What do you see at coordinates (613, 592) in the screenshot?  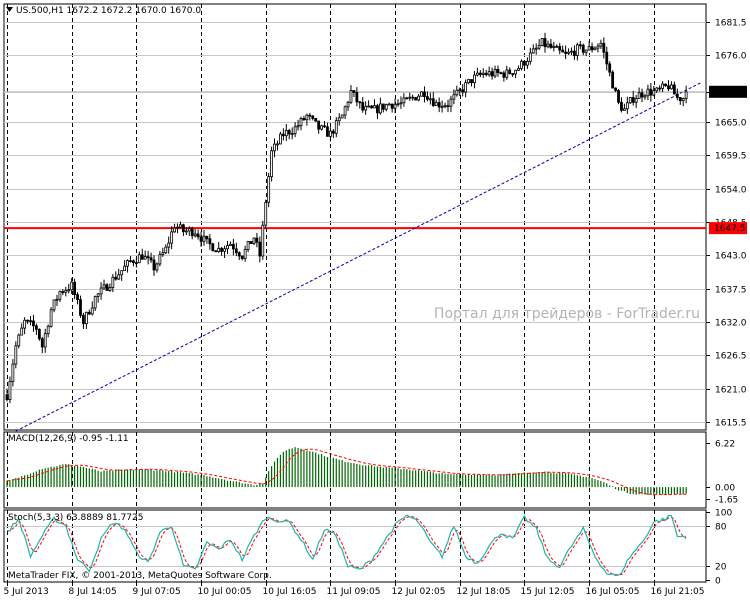 I see `x-tick-label: 16 Jul 05:05` at bounding box center [613, 592].